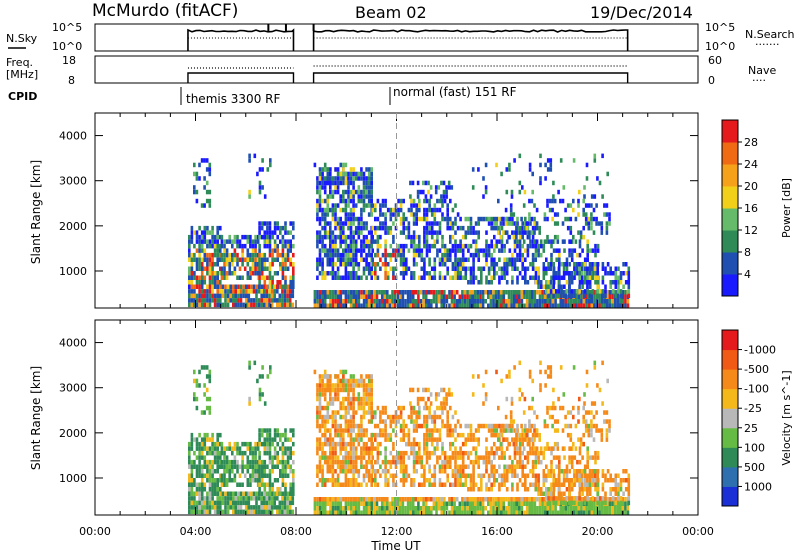 This screenshot has width=800, height=554. What do you see at coordinates (391, 12) in the screenshot?
I see `beam-title: Beam 02` at bounding box center [391, 12].